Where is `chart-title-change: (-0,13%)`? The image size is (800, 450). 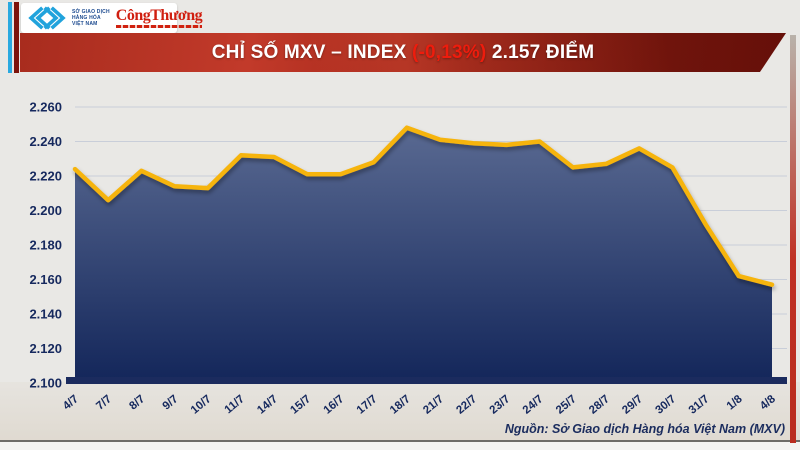
chart-title-change: (-0,13%) is located at coordinates (449, 52).